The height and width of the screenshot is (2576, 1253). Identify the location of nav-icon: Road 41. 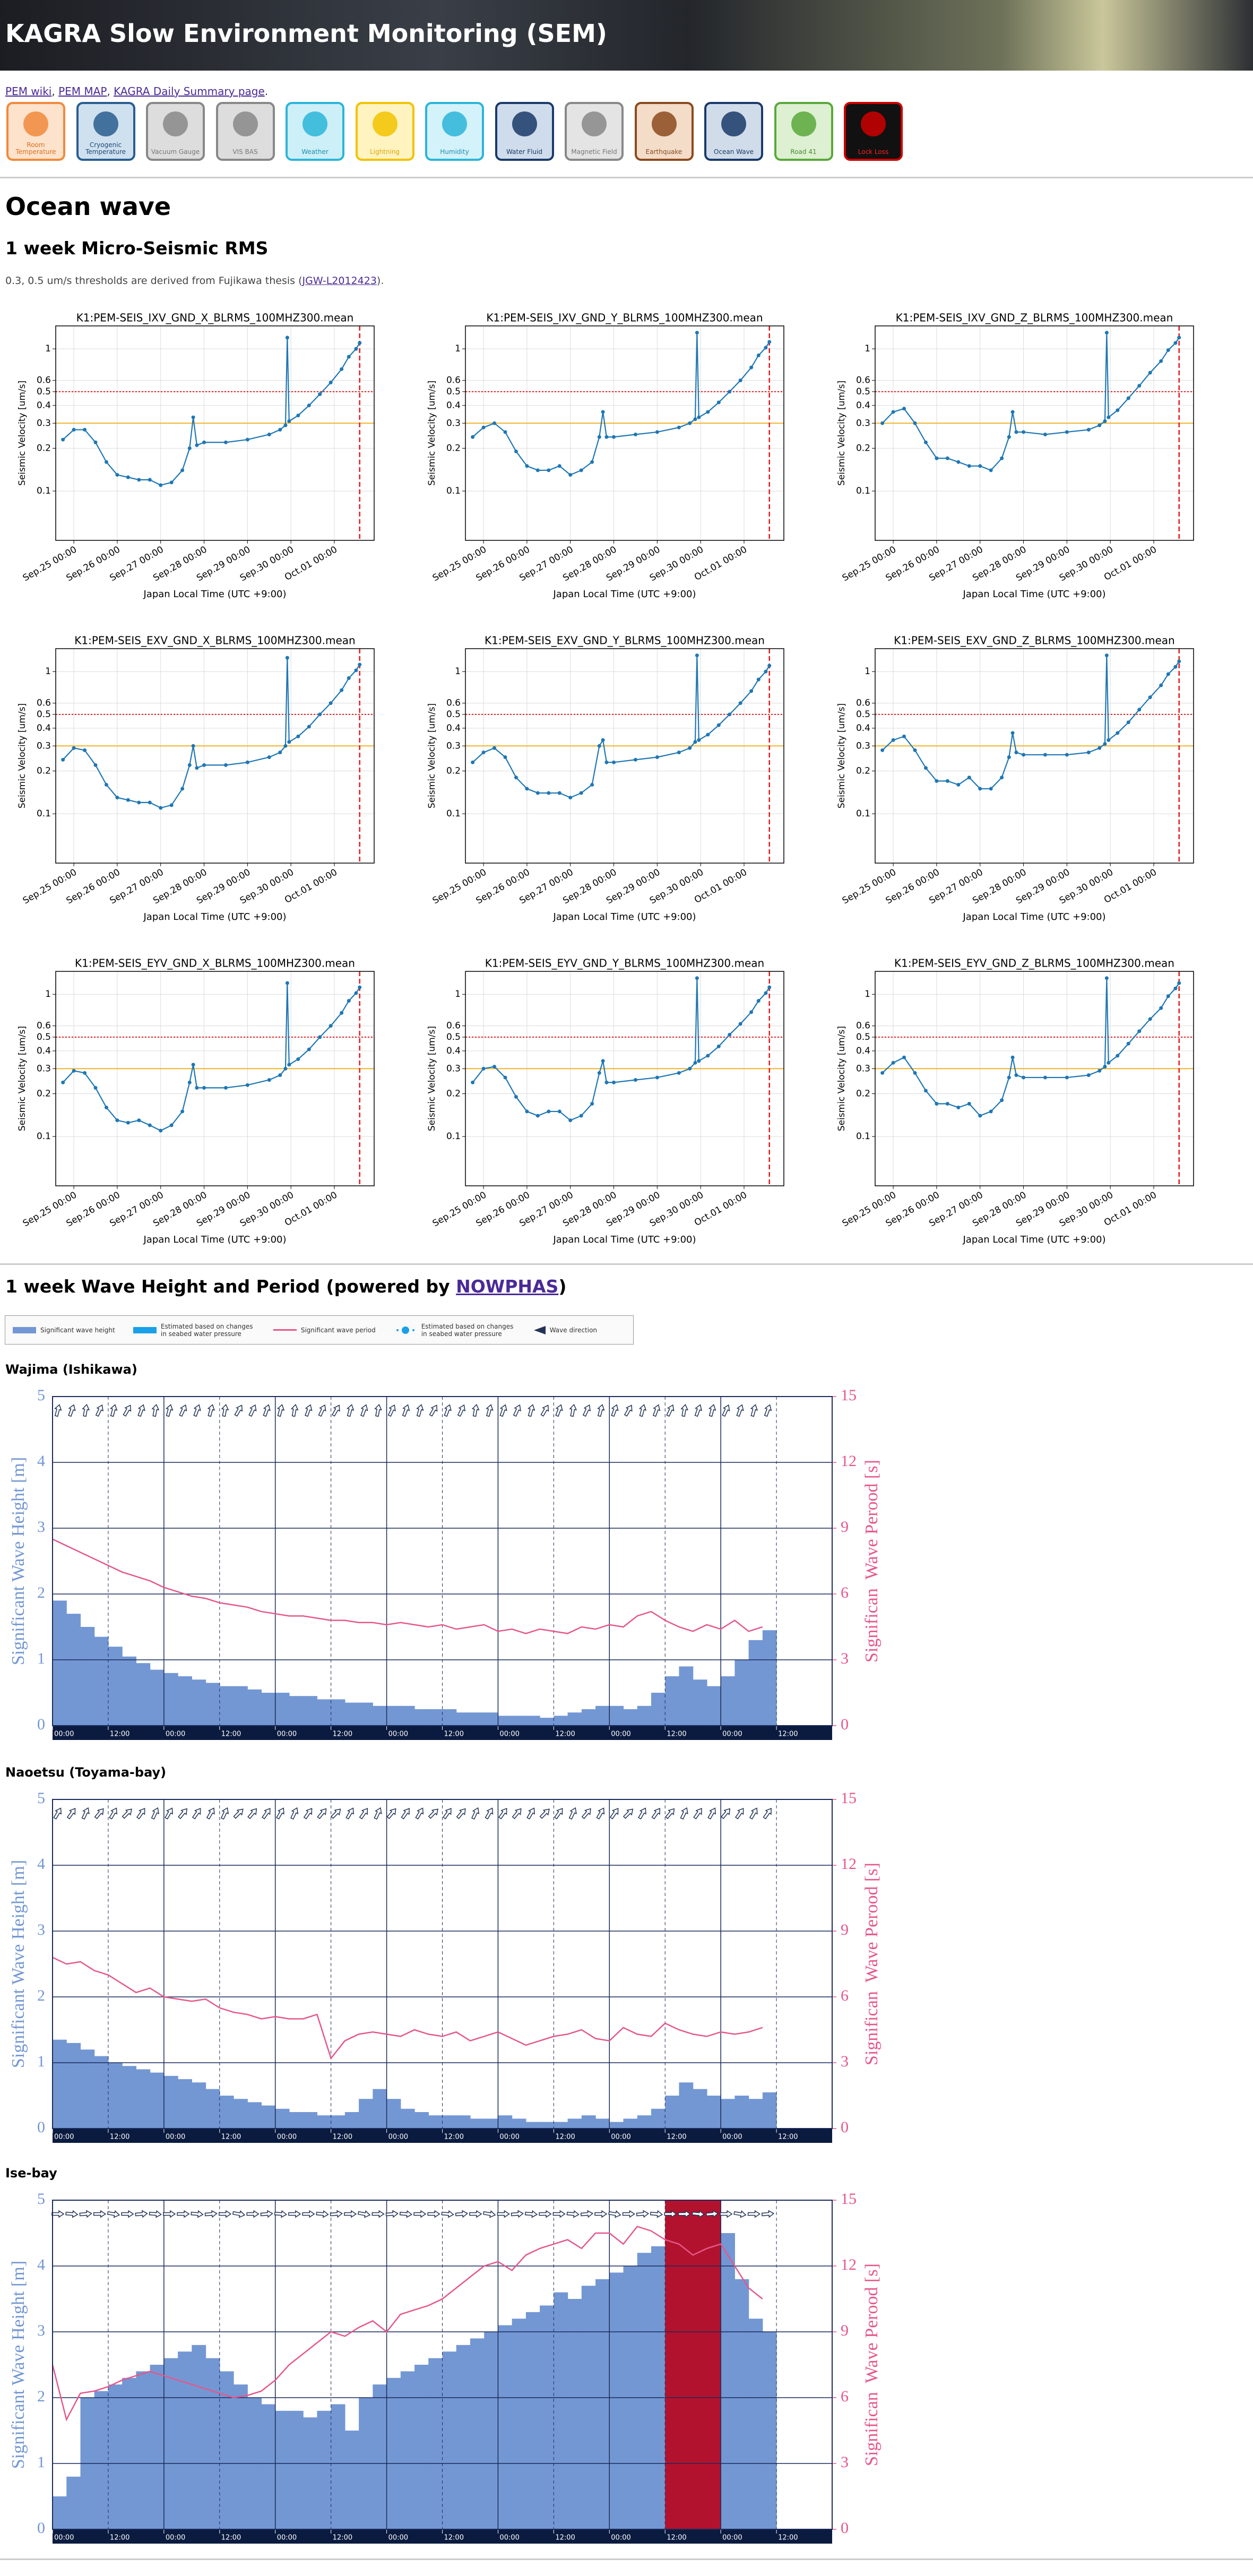
(804, 131).